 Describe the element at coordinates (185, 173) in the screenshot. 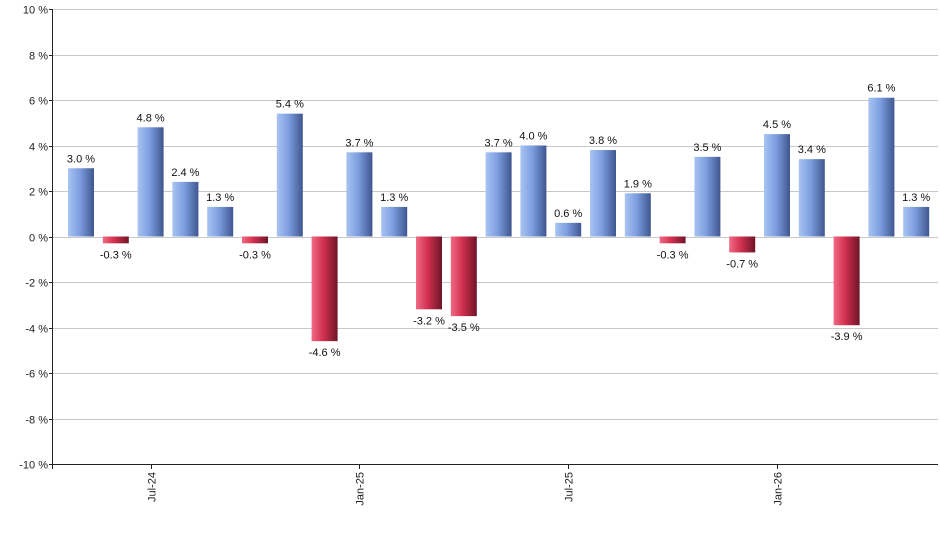

I see `bar-value-label: 2.4 %` at that location.